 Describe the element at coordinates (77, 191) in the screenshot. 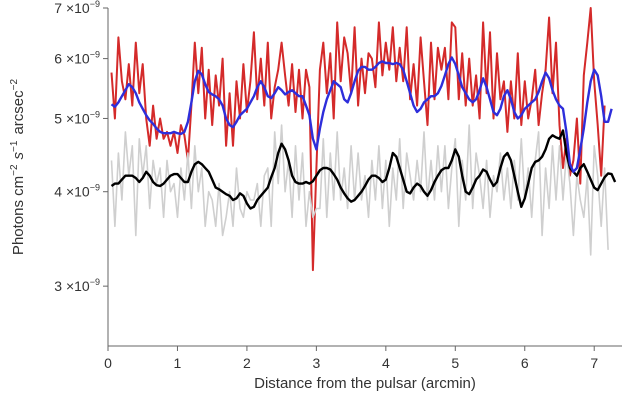

I see `y-tick-label: 4 ×10⁻⁹` at that location.